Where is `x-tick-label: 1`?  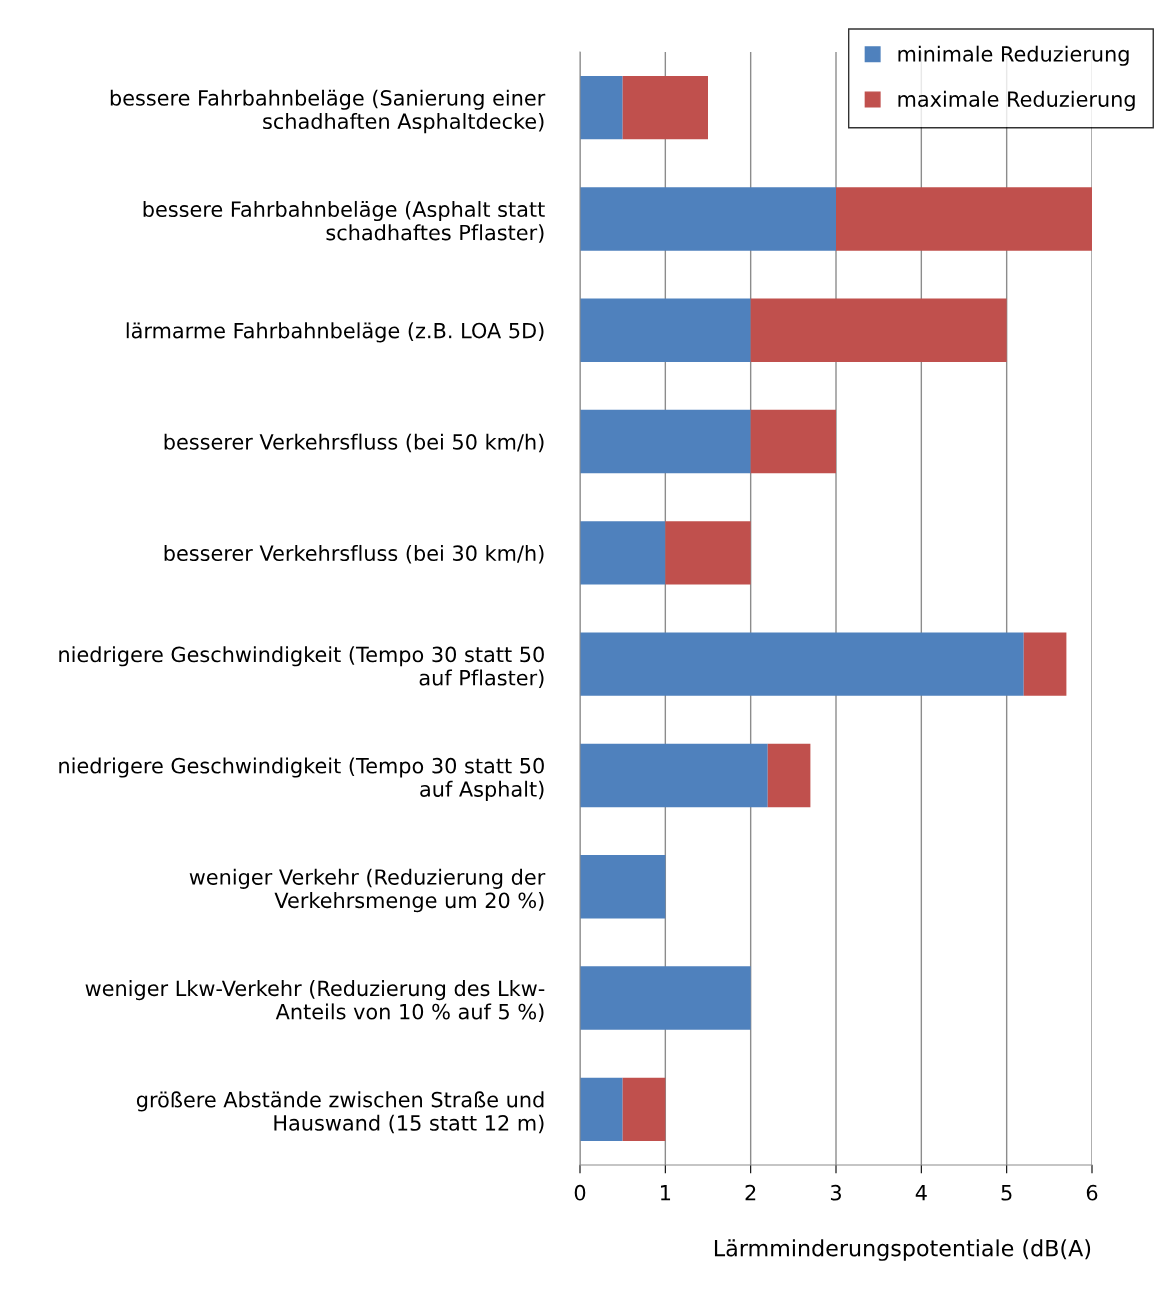
x-tick-label: 1 is located at coordinates (665, 1193).